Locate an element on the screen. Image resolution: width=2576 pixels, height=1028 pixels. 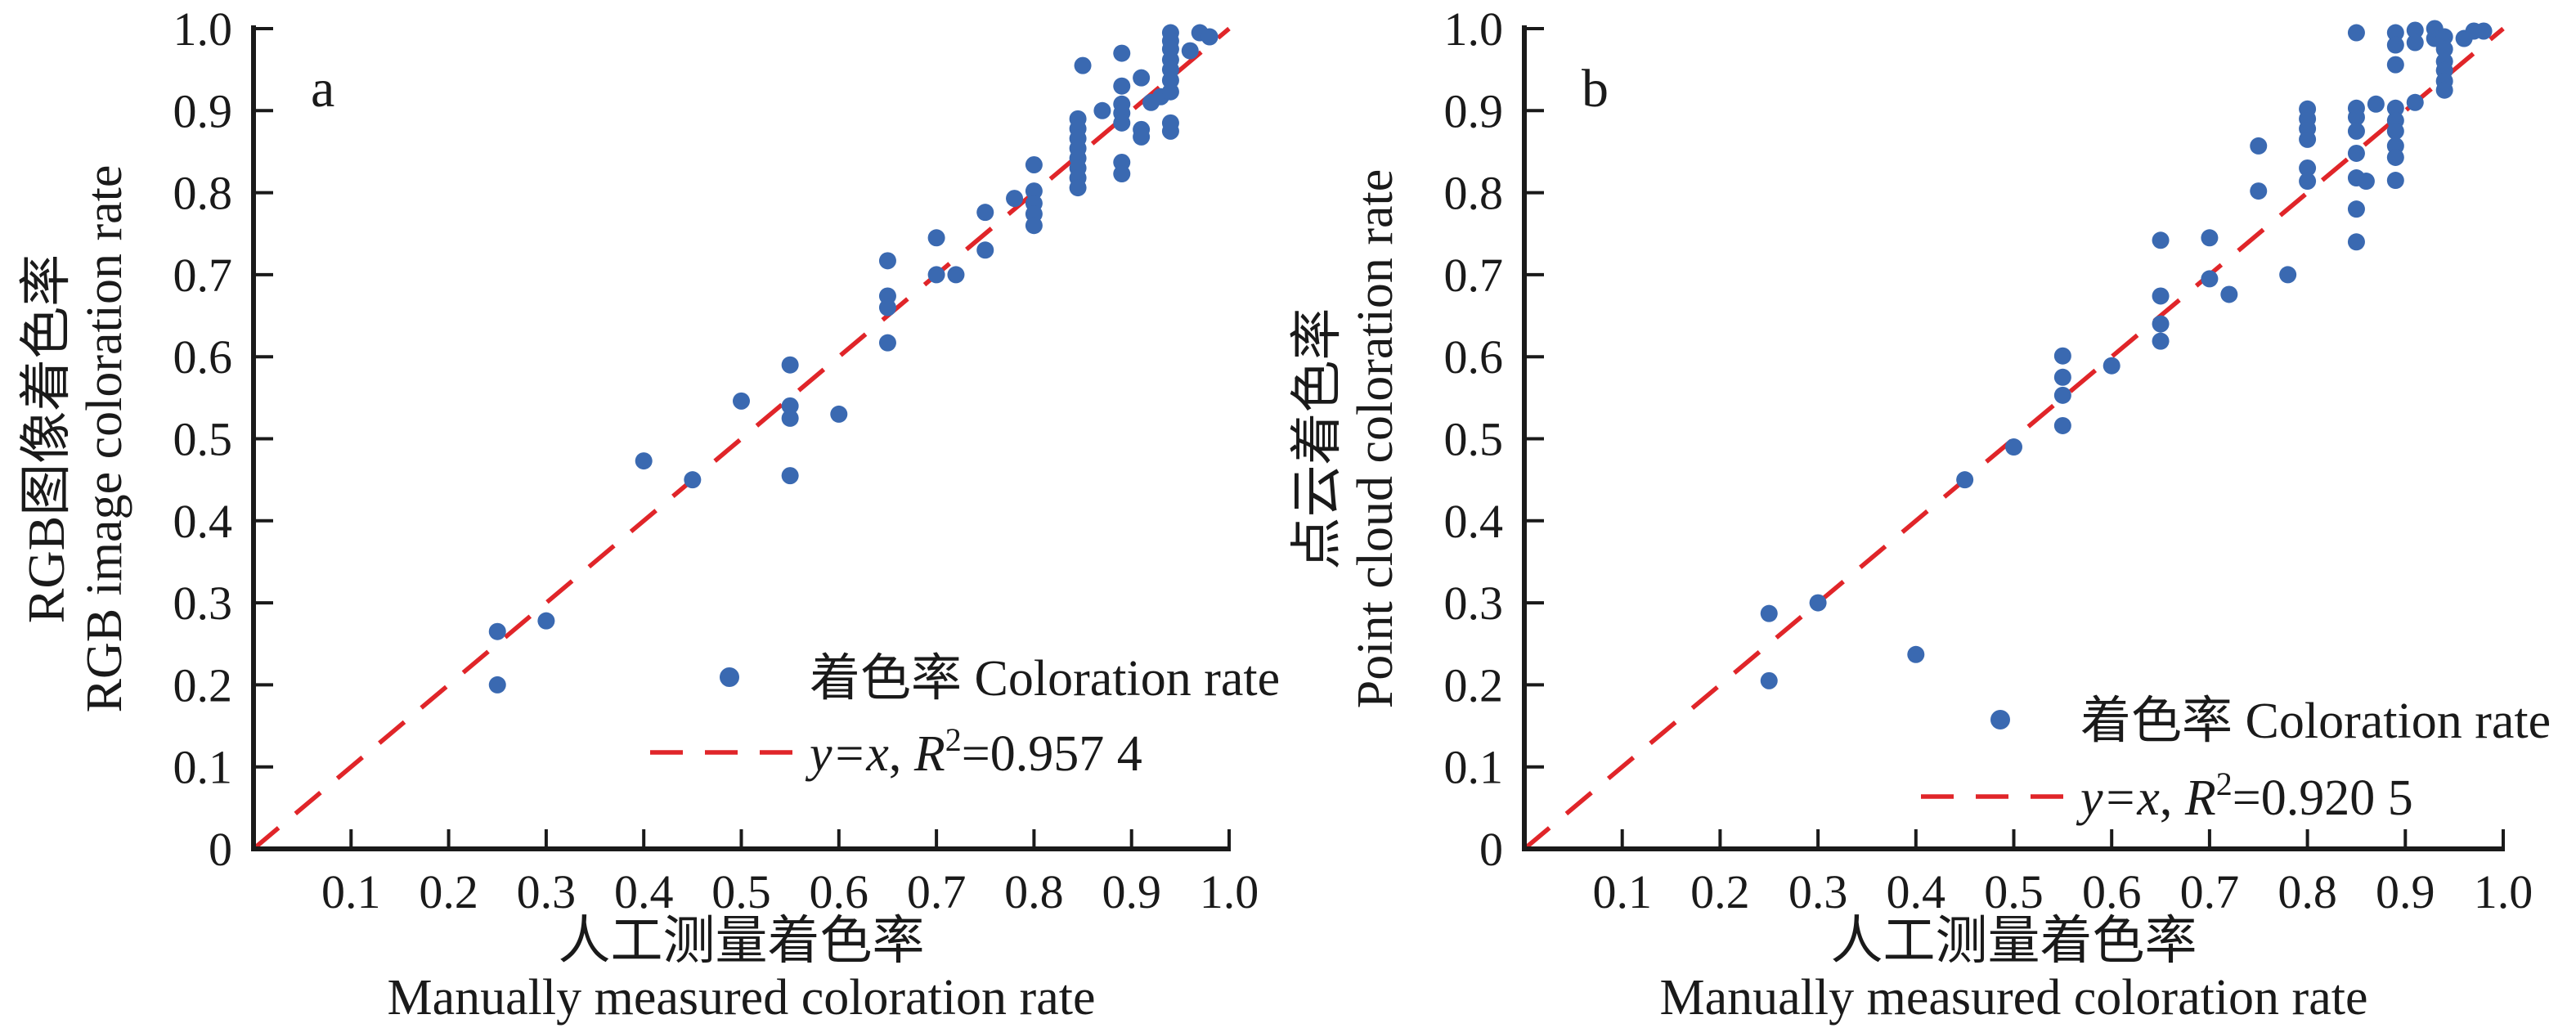
y-tick-label: 0.5 is located at coordinates (203, 439).